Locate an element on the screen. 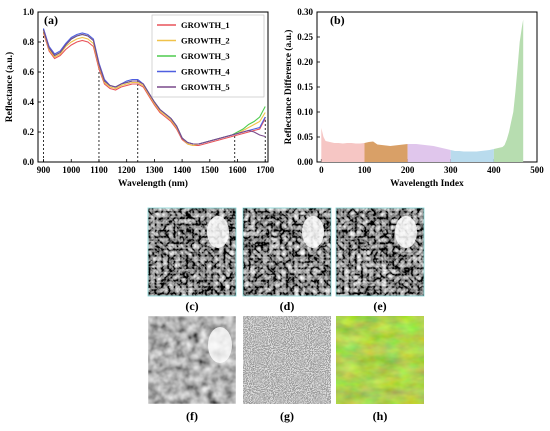 The image size is (550, 431). series-lines-a is located at coordinates (154, 87).